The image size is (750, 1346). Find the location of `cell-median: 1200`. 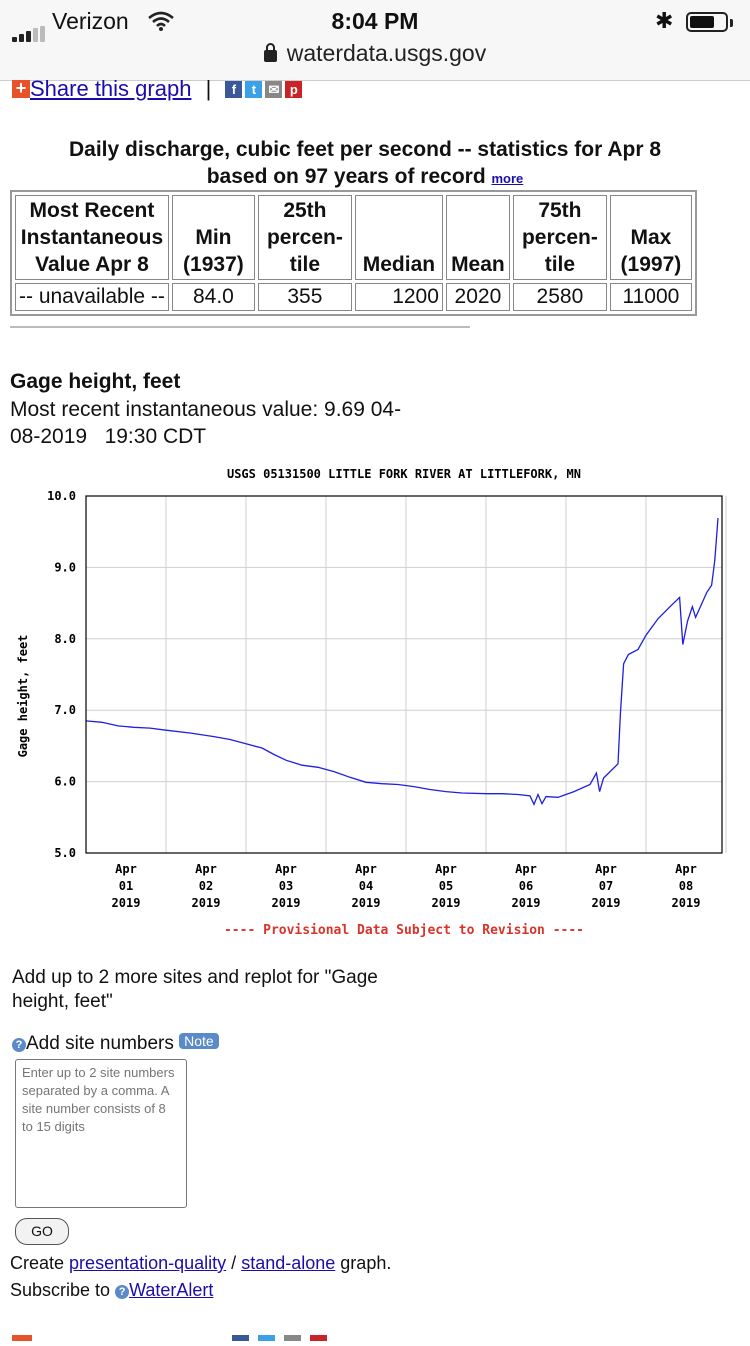

cell-median: 1200 is located at coordinates (398, 297).